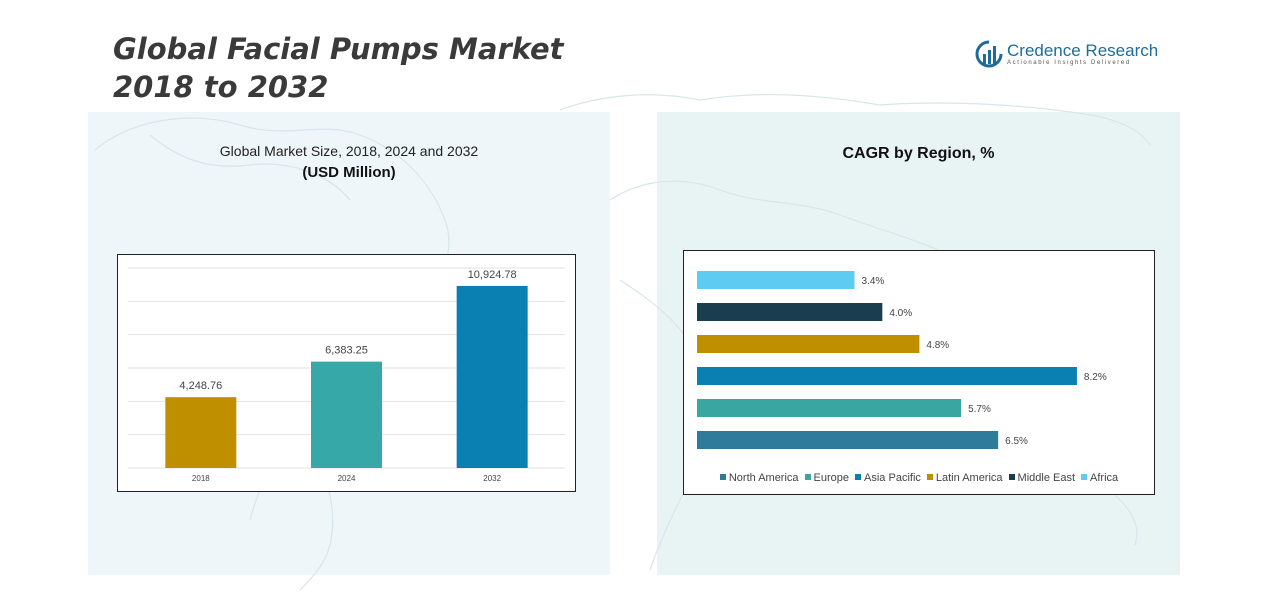  Describe the element at coordinates (979, 409) in the screenshot. I see `bar-value-label: 5.7%` at that location.